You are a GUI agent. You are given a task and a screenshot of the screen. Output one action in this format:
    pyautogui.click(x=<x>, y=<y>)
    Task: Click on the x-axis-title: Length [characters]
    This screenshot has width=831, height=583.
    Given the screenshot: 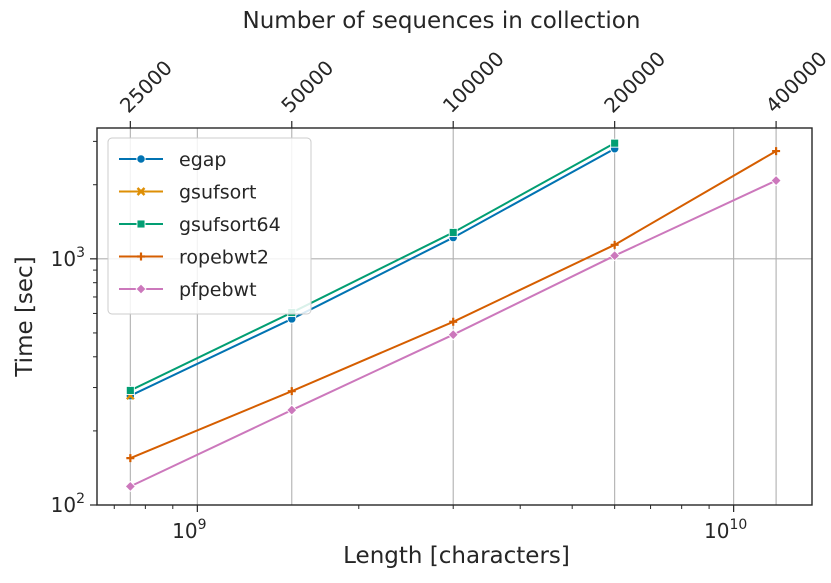 What is the action you would take?
    pyautogui.click(x=456, y=556)
    